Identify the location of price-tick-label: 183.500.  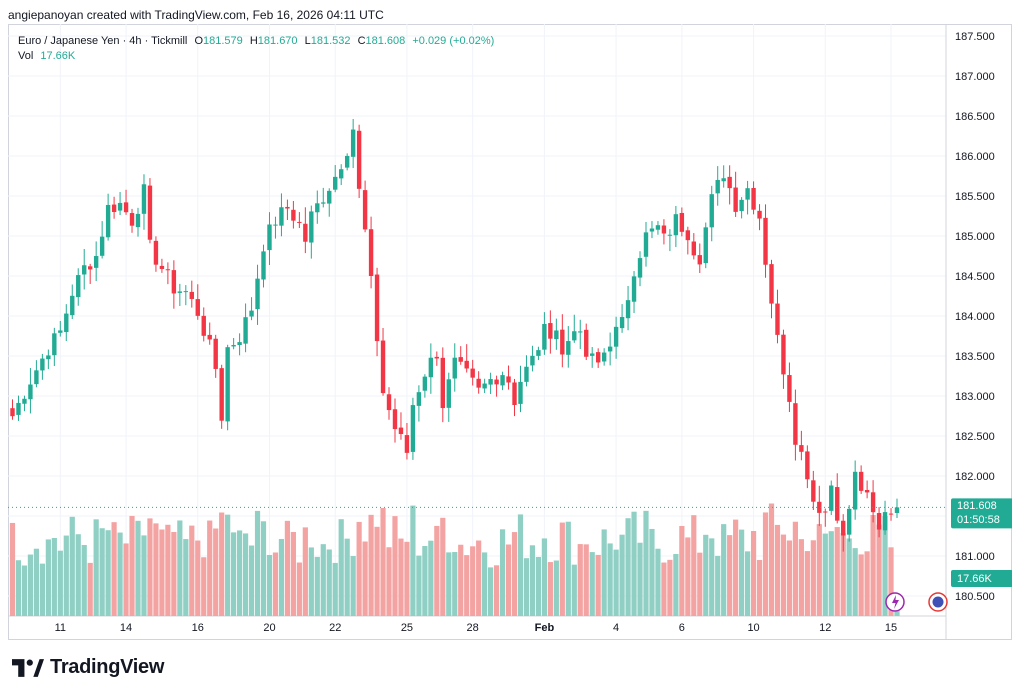
(975, 357).